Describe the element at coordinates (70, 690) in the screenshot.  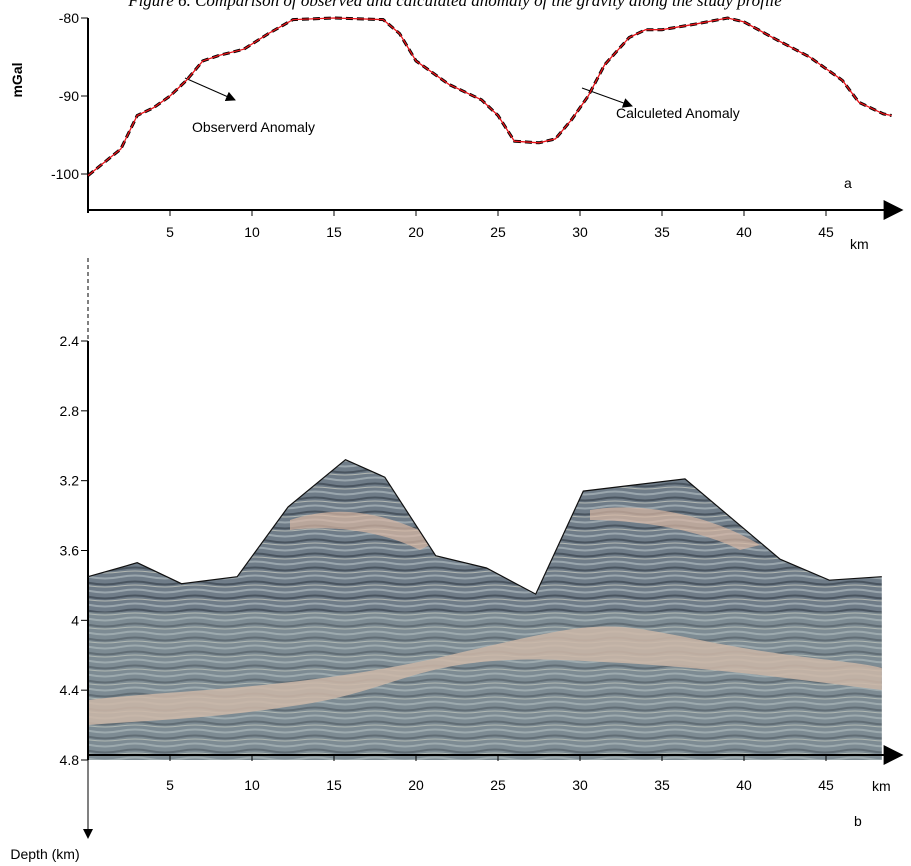
I see `y-tick-label: 4.4` at that location.